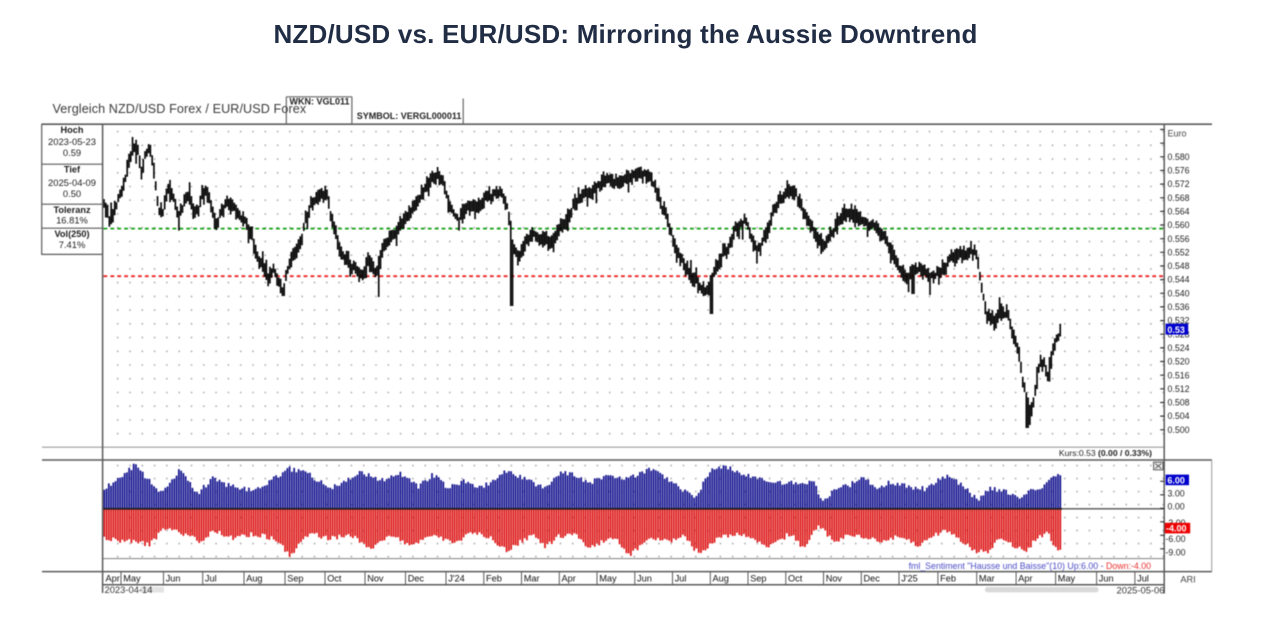 This screenshot has width=1285, height=630. I want to click on svg-text: 0.512, so click(1179, 389).